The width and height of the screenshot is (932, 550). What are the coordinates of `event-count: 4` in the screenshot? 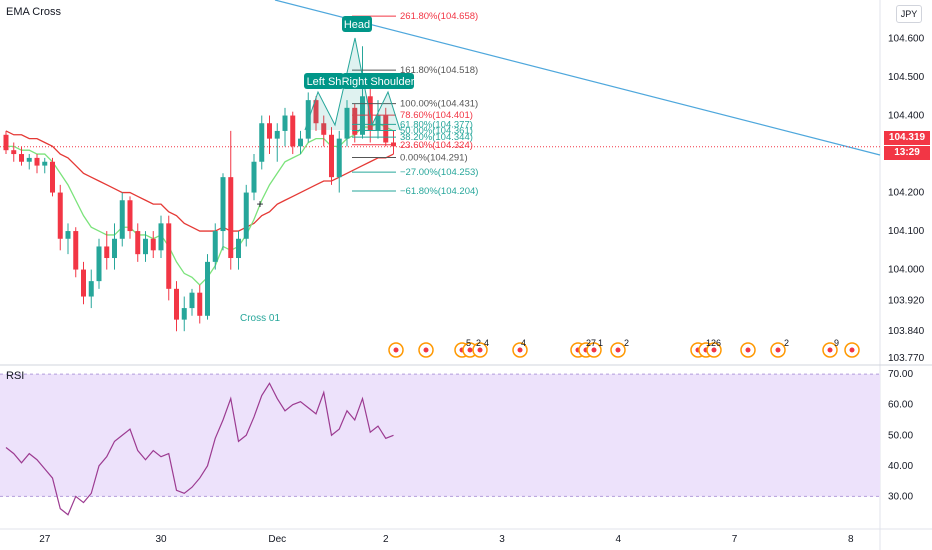 It's located at (486, 343).